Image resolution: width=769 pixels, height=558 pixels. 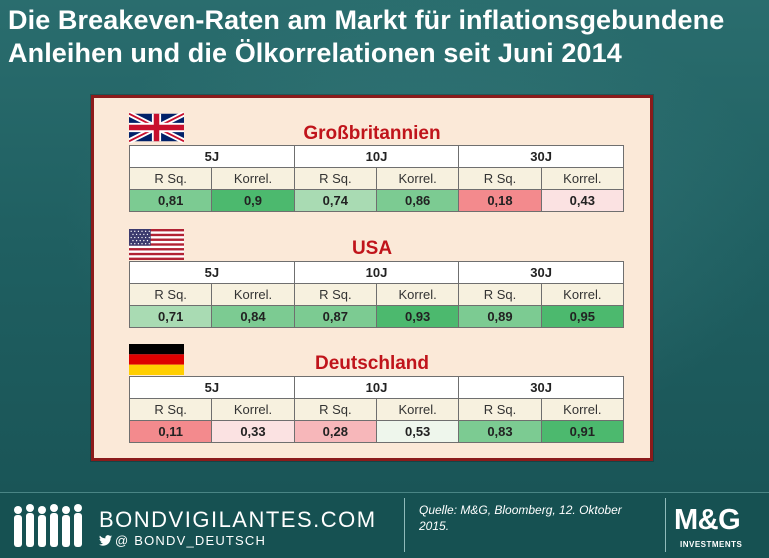 What do you see at coordinates (500, 200) in the screenshot?
I see `value-cell: 0,18` at bounding box center [500, 200].